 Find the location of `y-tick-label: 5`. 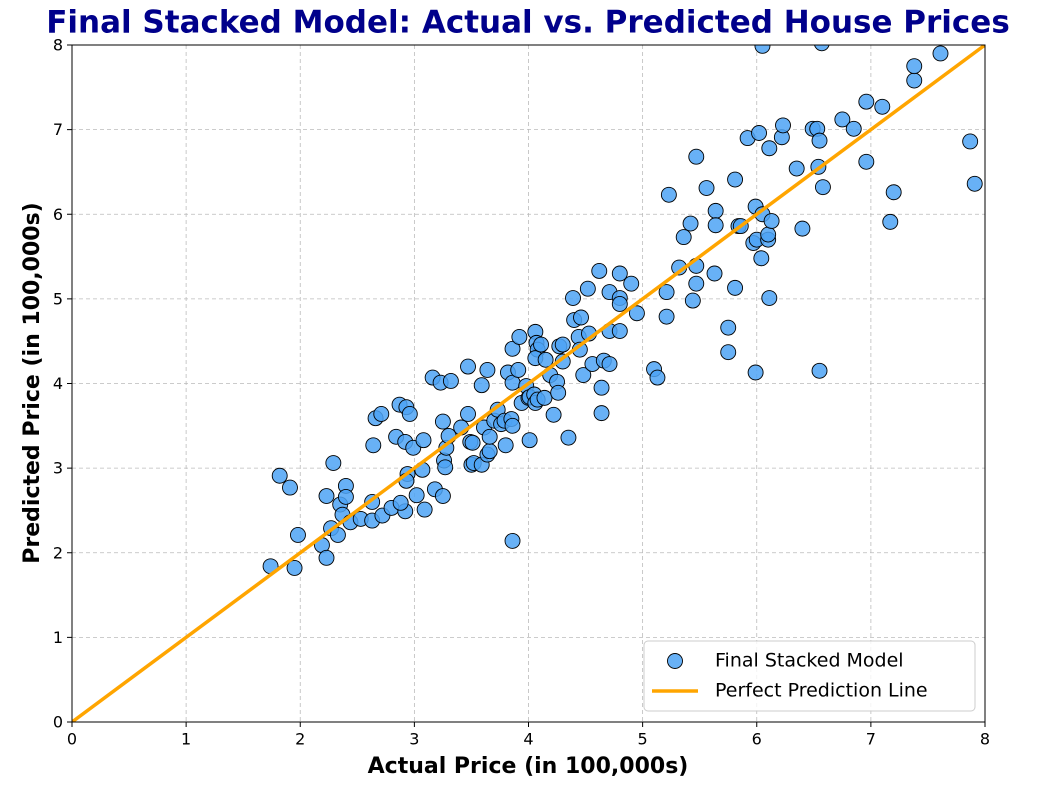

y-tick-label: 5 is located at coordinates (58, 298).